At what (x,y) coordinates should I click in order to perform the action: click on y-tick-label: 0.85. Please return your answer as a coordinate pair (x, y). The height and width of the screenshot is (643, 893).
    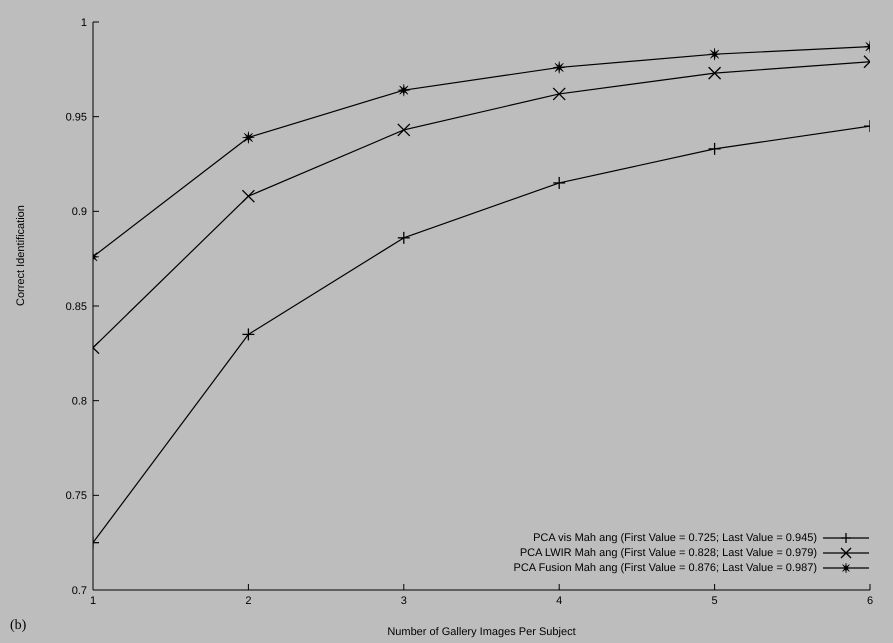
    Looking at the image, I should click on (76, 306).